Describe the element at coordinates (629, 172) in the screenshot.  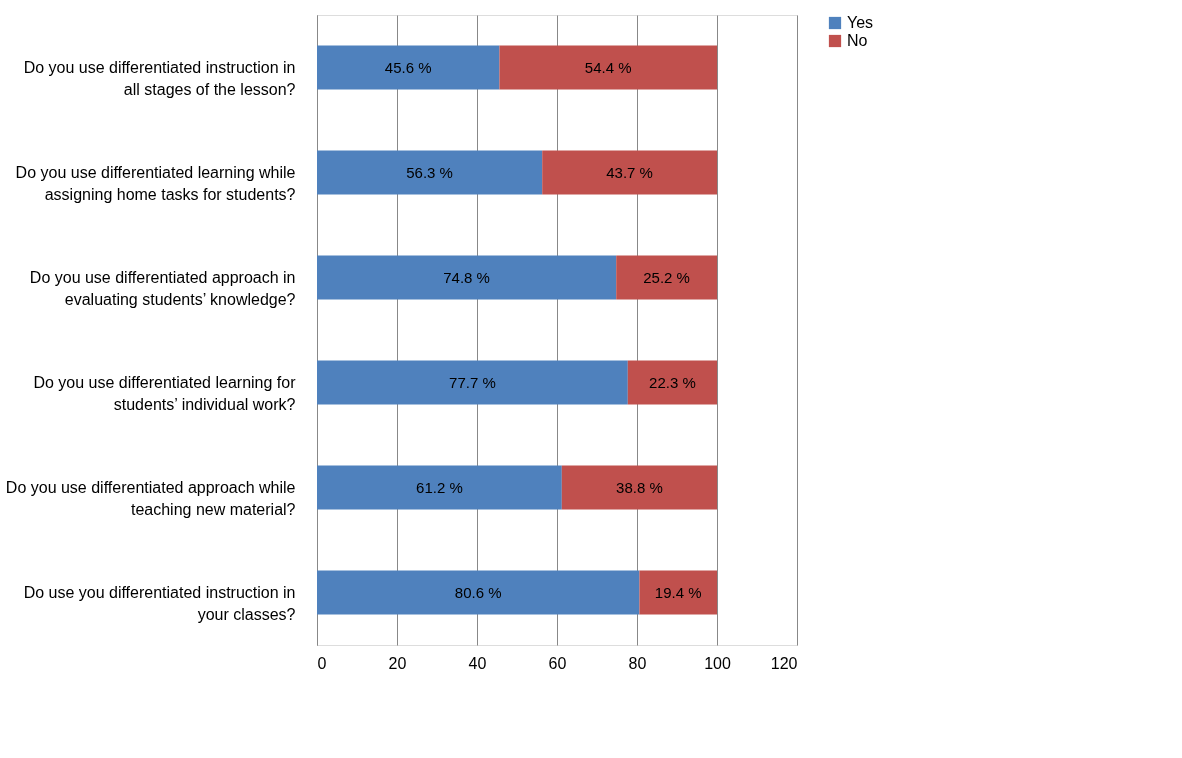
I see `data-label: 43.7 %` at that location.